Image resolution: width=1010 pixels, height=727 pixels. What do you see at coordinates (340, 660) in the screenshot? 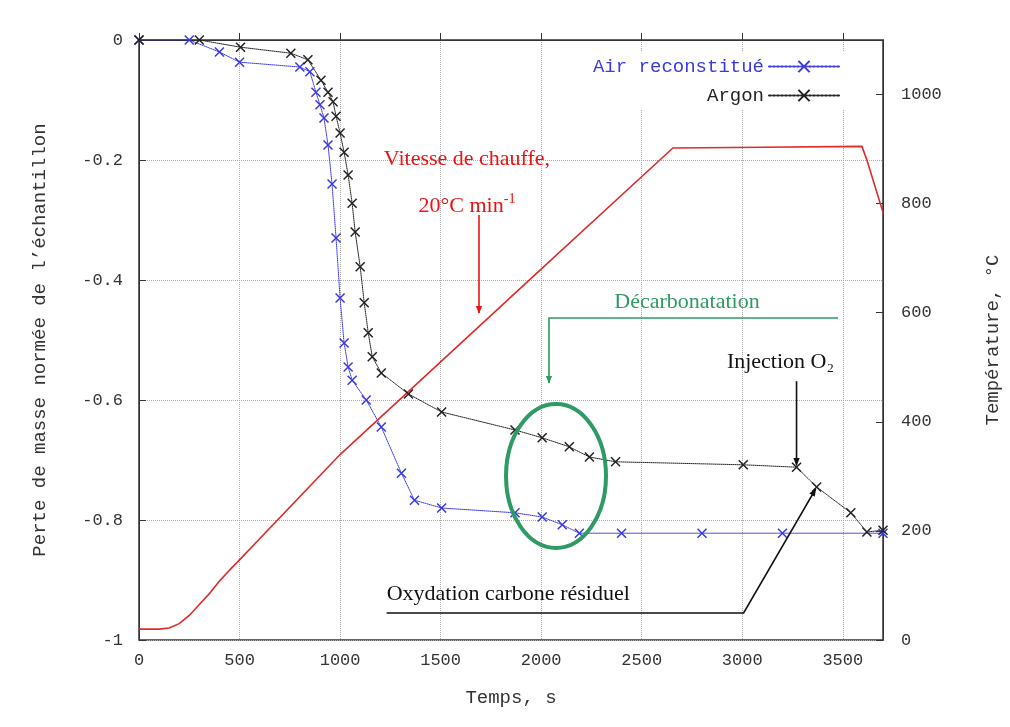
I see `x-tick-label: 1000` at bounding box center [340, 660].